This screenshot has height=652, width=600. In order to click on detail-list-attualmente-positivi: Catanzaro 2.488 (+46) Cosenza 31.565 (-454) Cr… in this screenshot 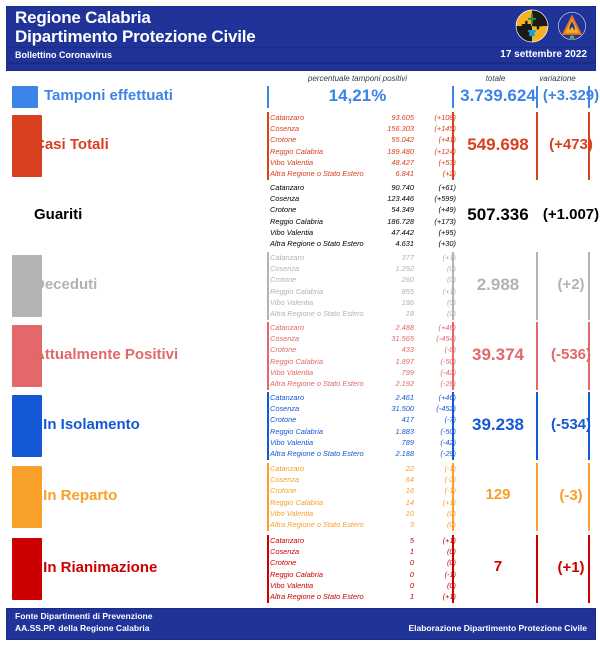, I will do `click(363, 355)`.